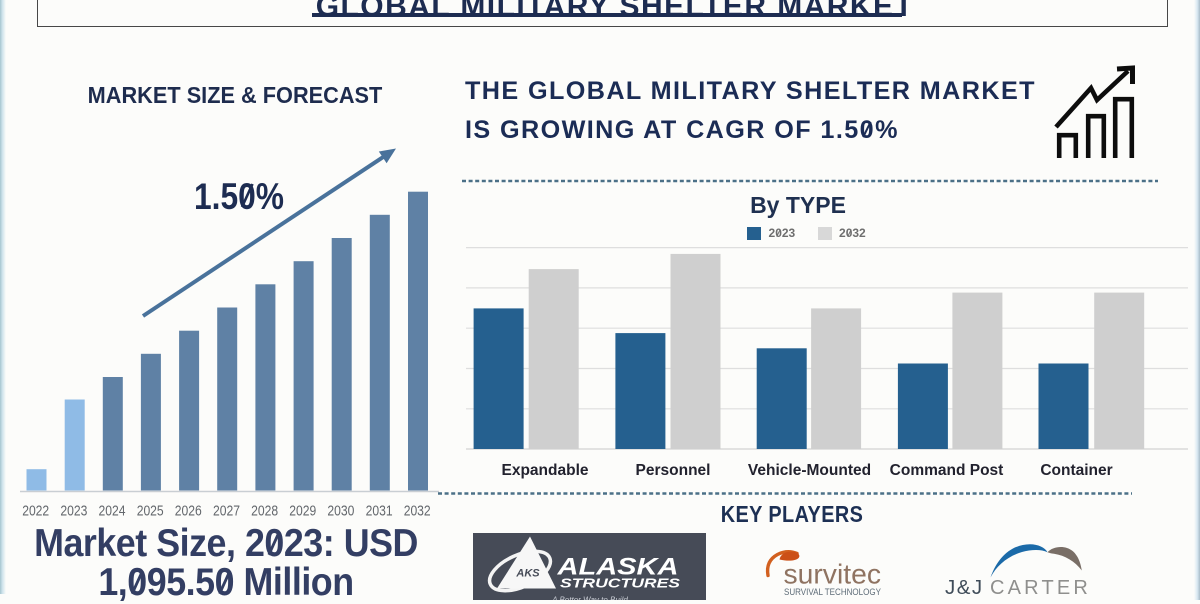 The width and height of the screenshot is (1200, 604). I want to click on svg-text: 1.50%, so click(239, 196).